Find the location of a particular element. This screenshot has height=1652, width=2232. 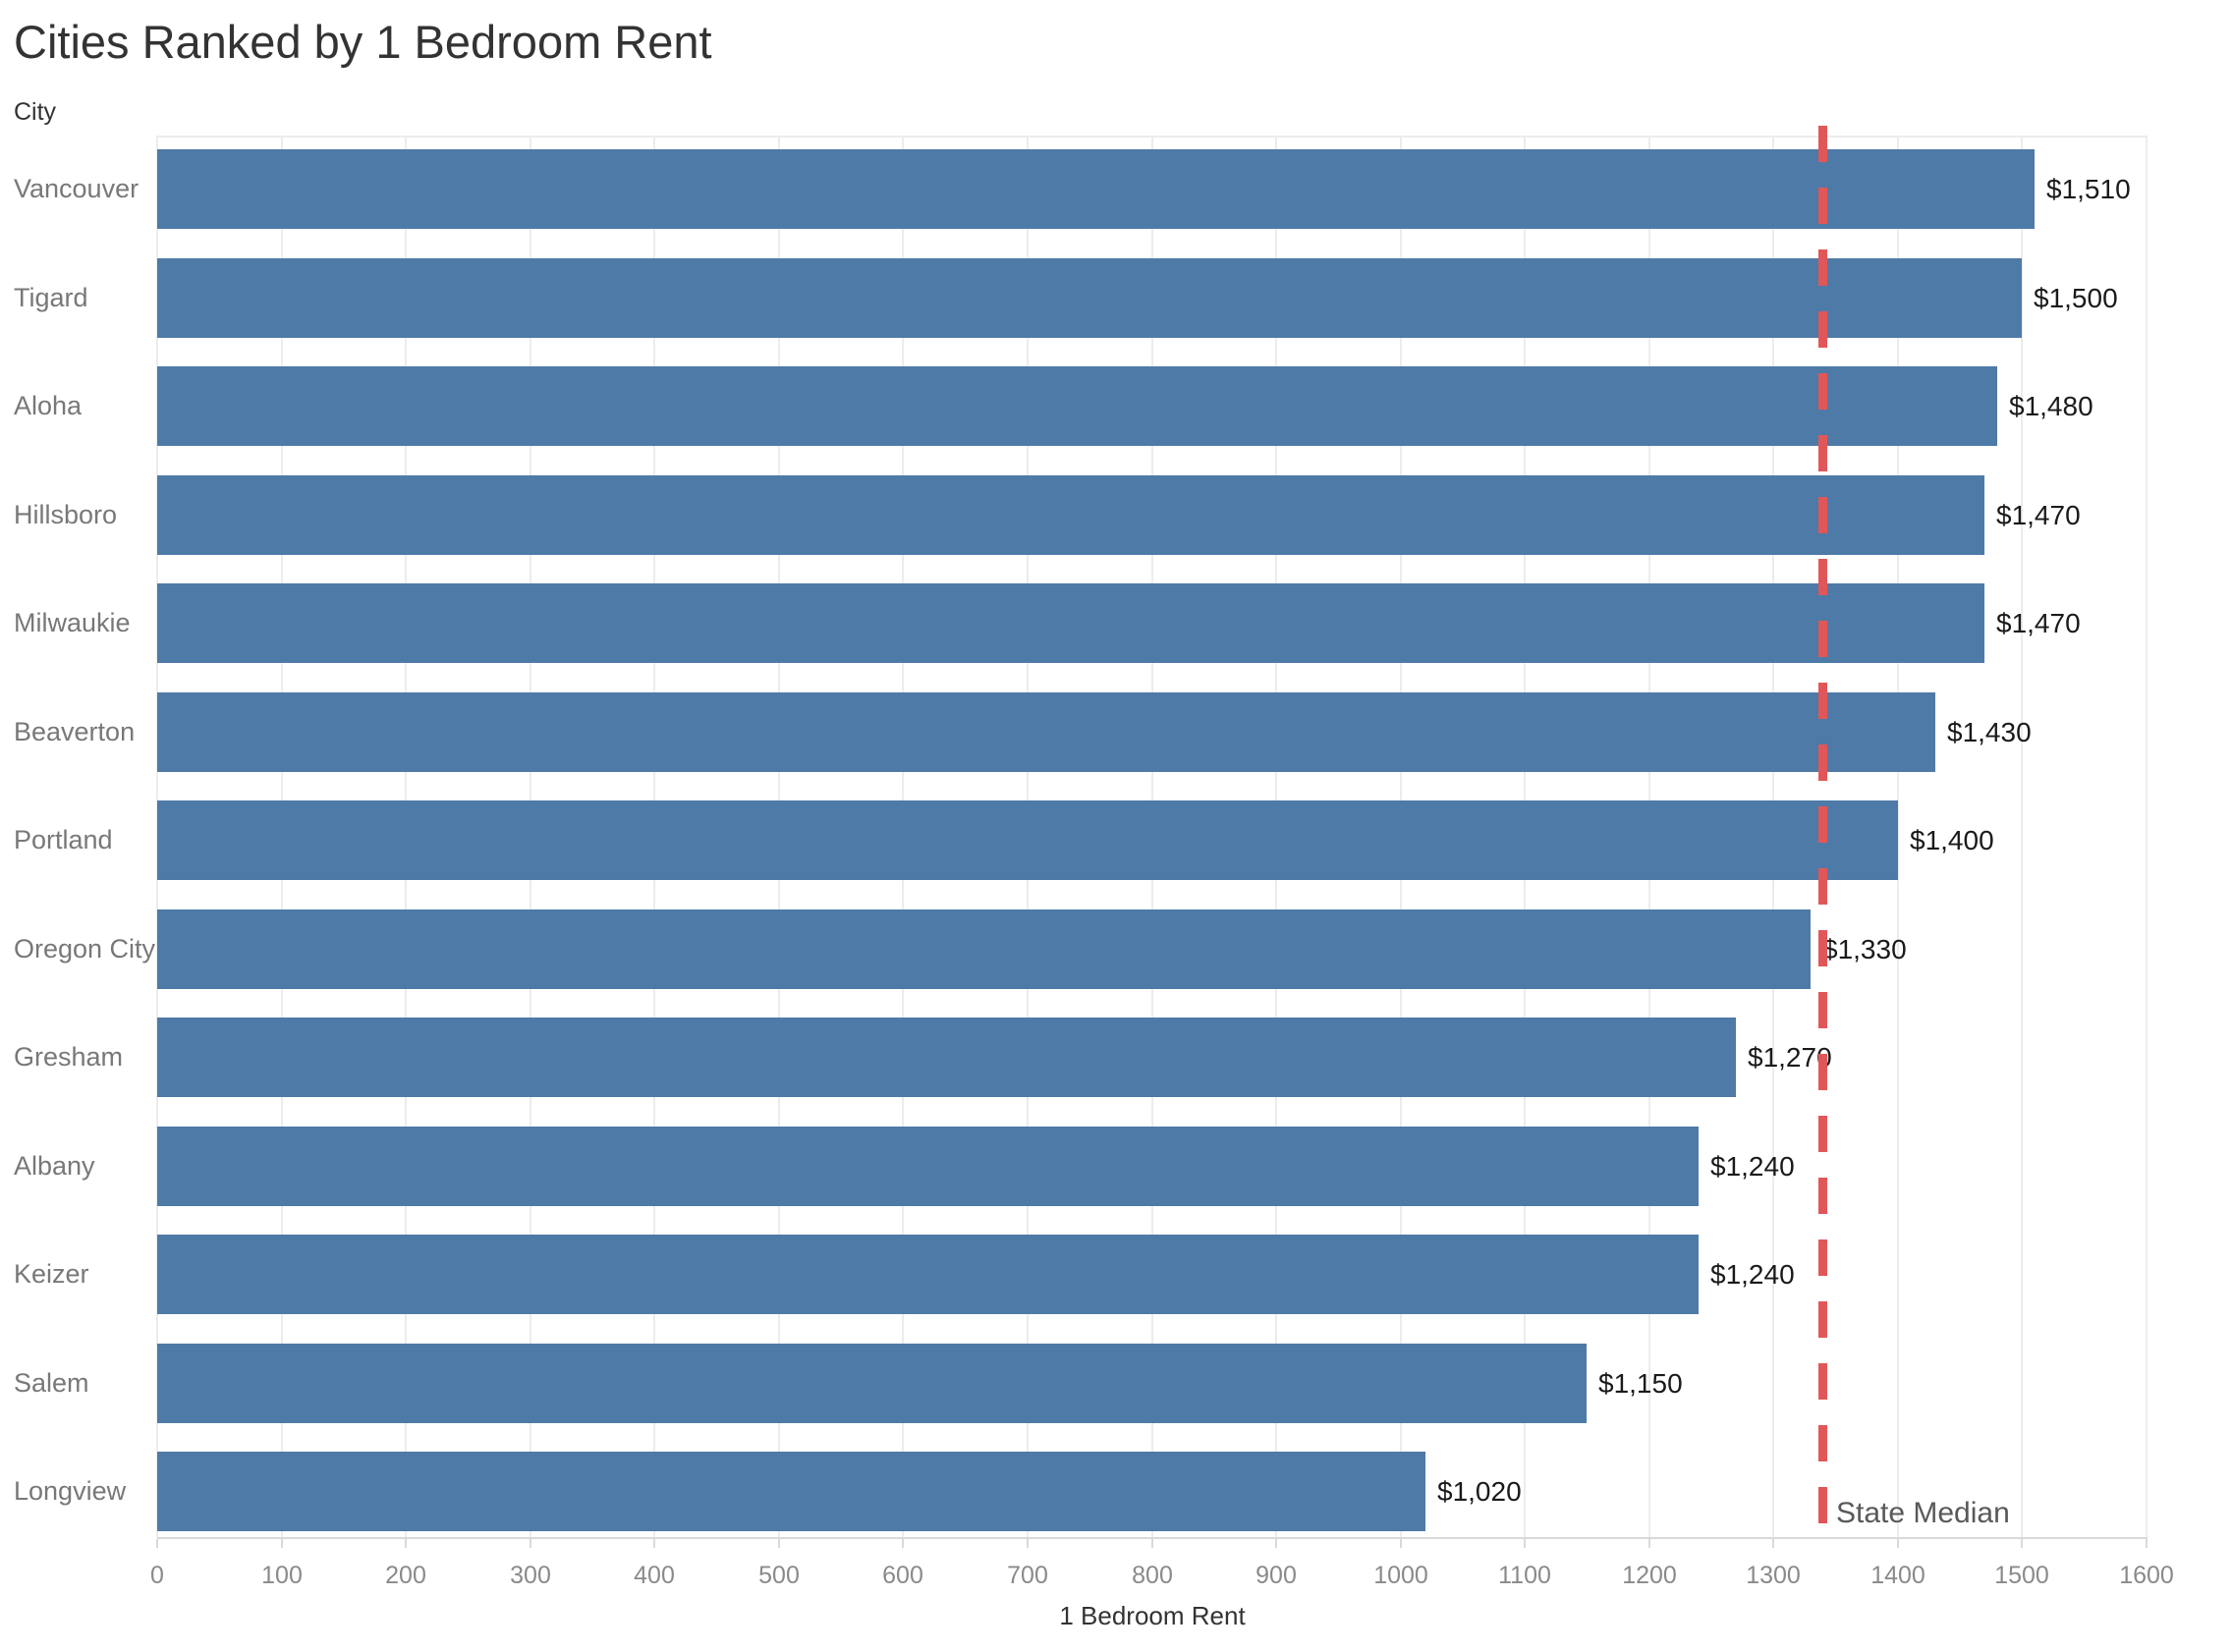

category-label-vancouver: Vancouver is located at coordinates (77, 188).